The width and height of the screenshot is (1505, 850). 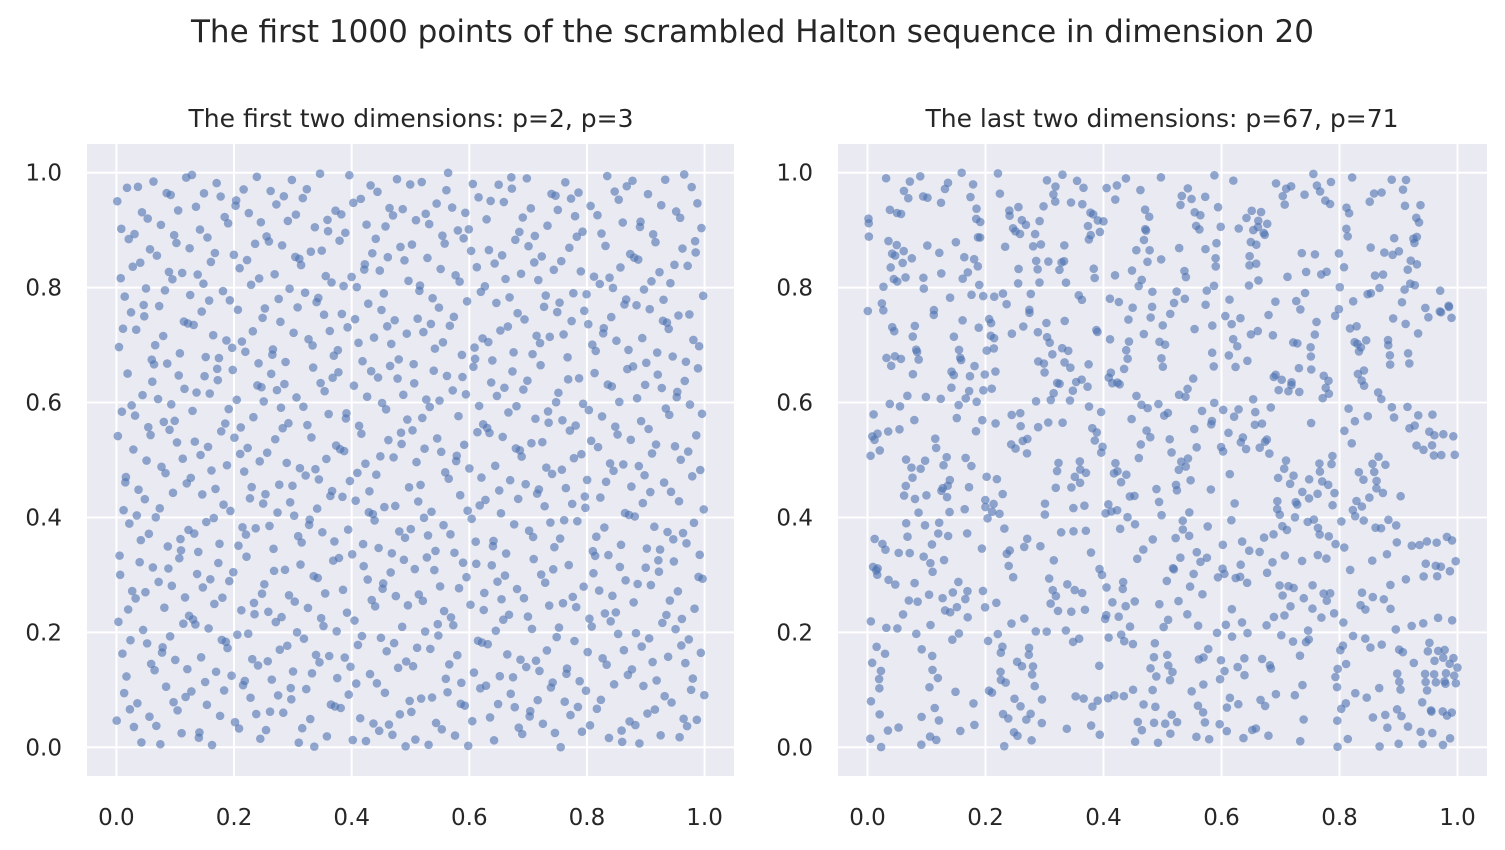 What do you see at coordinates (469, 818) in the screenshot?
I see `x-tick-label: 0.6` at bounding box center [469, 818].